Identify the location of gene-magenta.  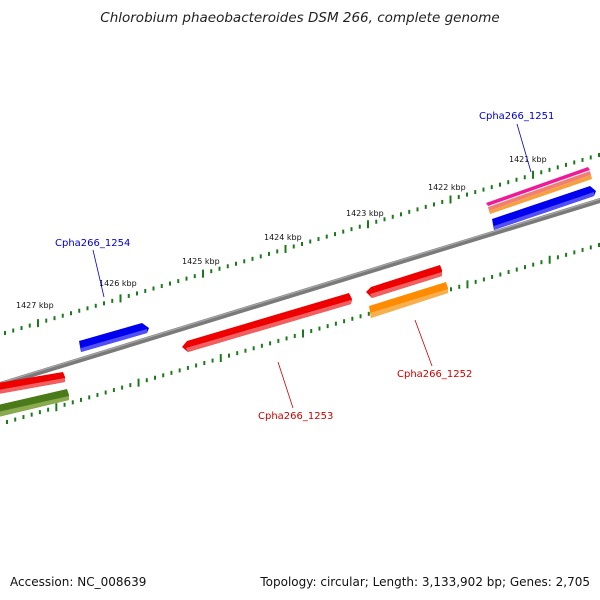
(538, 186).